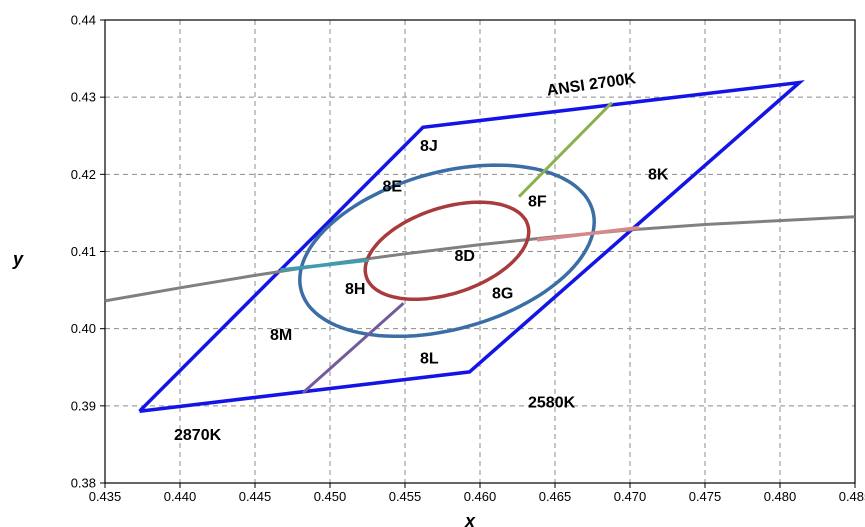 This screenshot has height=527, width=865. What do you see at coordinates (780, 496) in the screenshot?
I see `x-tick-label: 0.480` at bounding box center [780, 496].